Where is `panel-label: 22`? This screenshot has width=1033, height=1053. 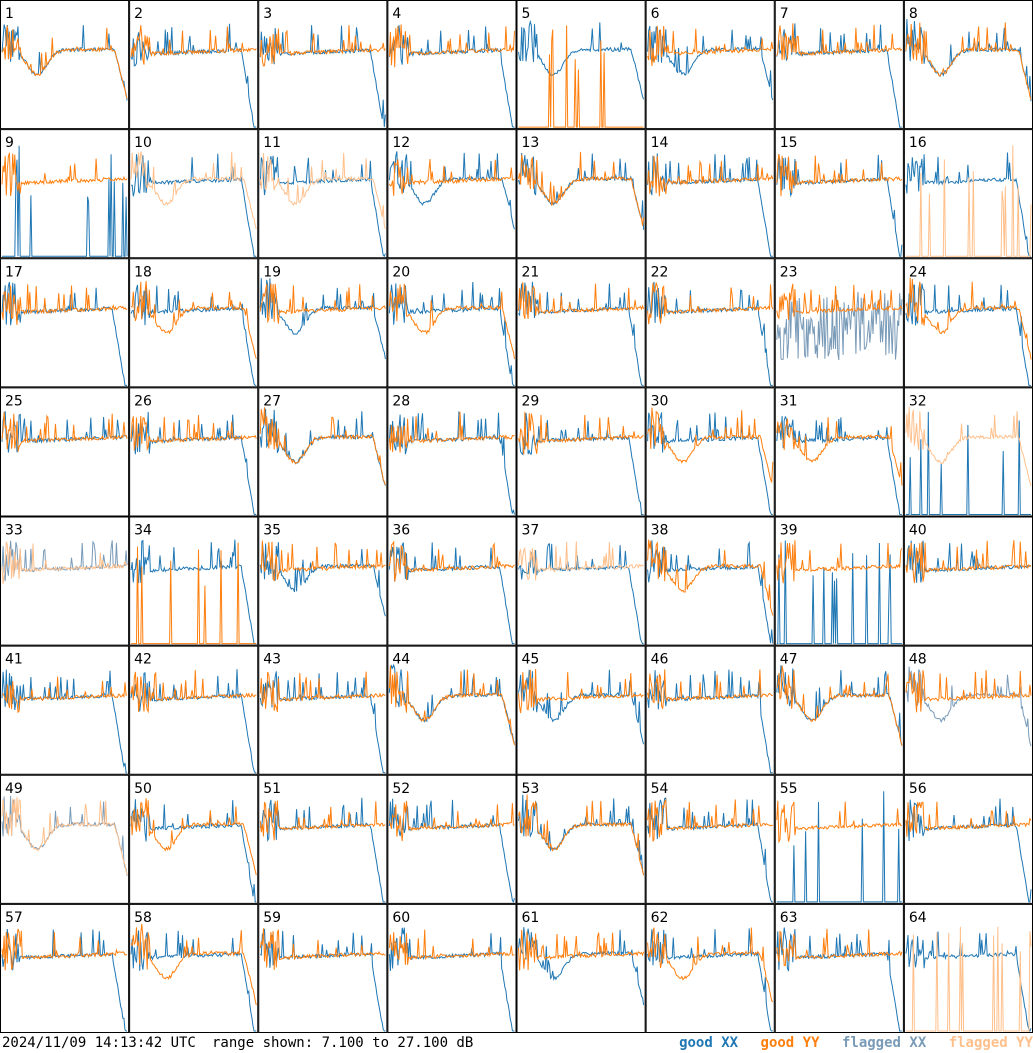
panel-label: 22 is located at coordinates (660, 272).